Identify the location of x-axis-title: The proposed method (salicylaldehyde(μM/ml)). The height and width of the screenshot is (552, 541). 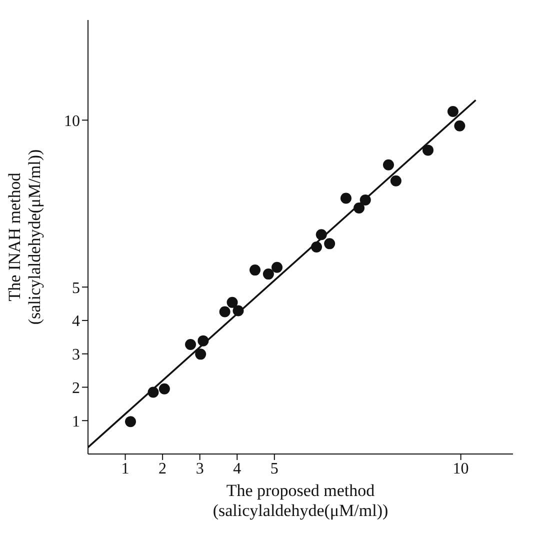
(300, 500).